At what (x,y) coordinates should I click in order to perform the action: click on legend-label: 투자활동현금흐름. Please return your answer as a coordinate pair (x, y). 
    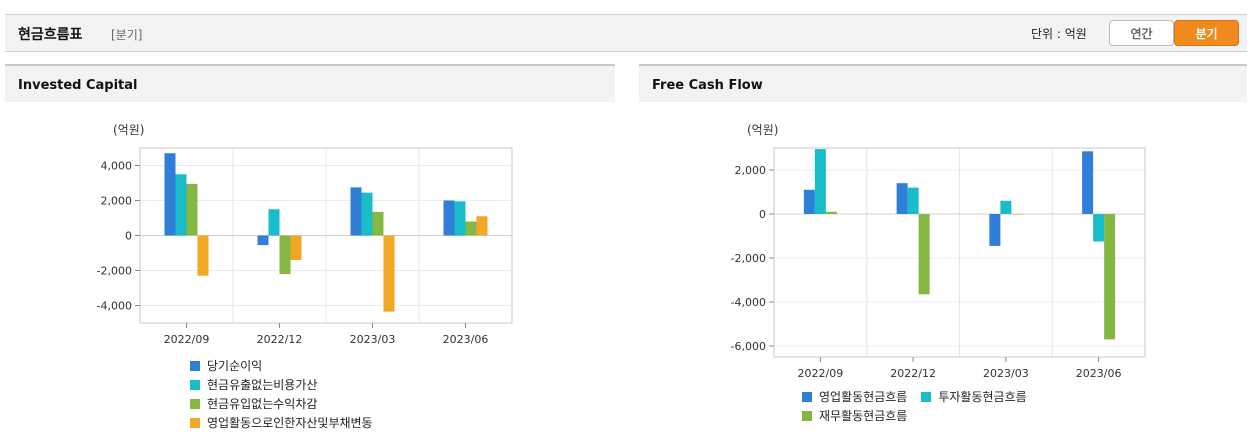
    Looking at the image, I should click on (982, 397).